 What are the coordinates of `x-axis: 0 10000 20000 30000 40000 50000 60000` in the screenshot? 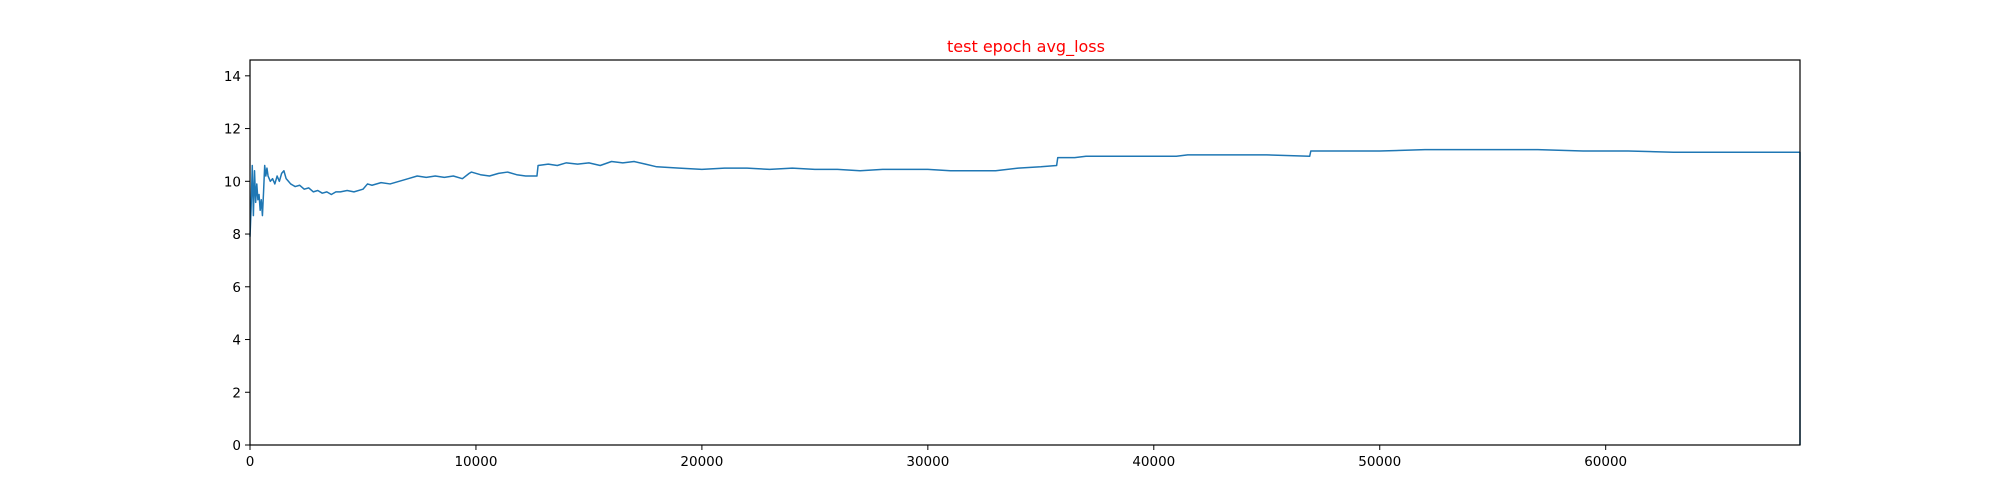 It's located at (936, 457).